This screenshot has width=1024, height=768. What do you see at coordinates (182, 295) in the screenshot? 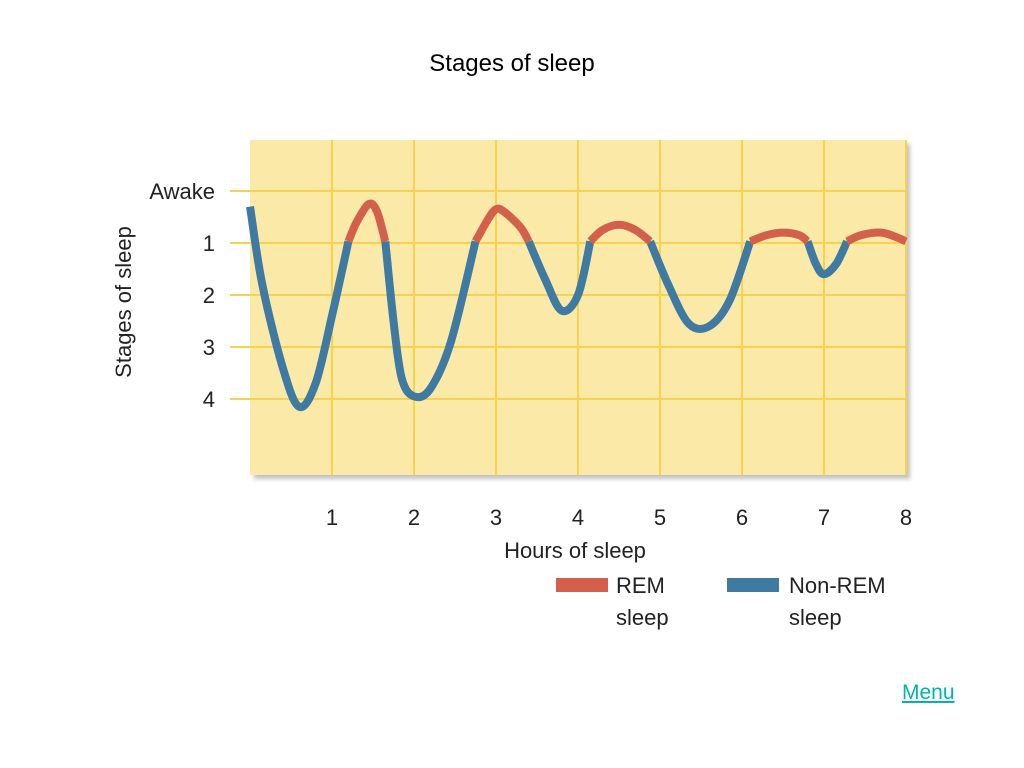
I see `y-tick-labels: Awake 1 2 3 4` at bounding box center [182, 295].